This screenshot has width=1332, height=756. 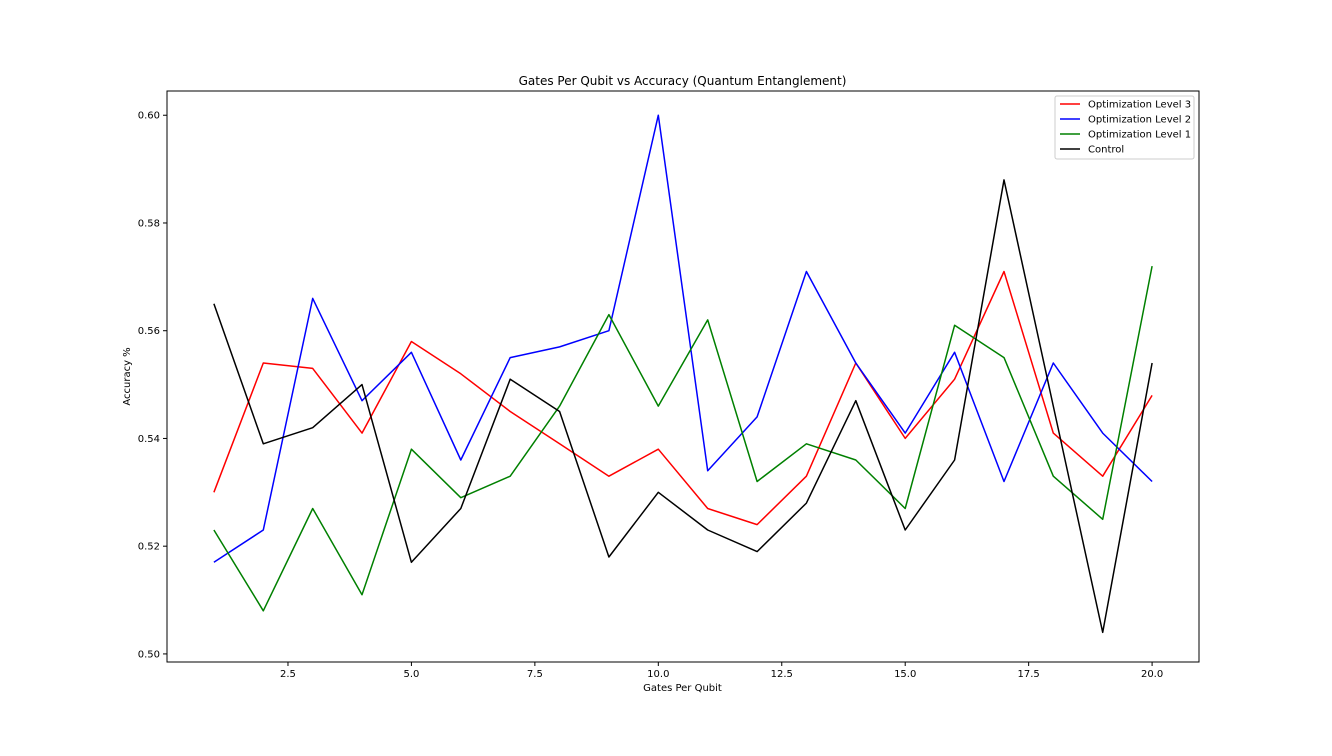 What do you see at coordinates (149, 439) in the screenshot?
I see `y-tick-label: 0.54` at bounding box center [149, 439].